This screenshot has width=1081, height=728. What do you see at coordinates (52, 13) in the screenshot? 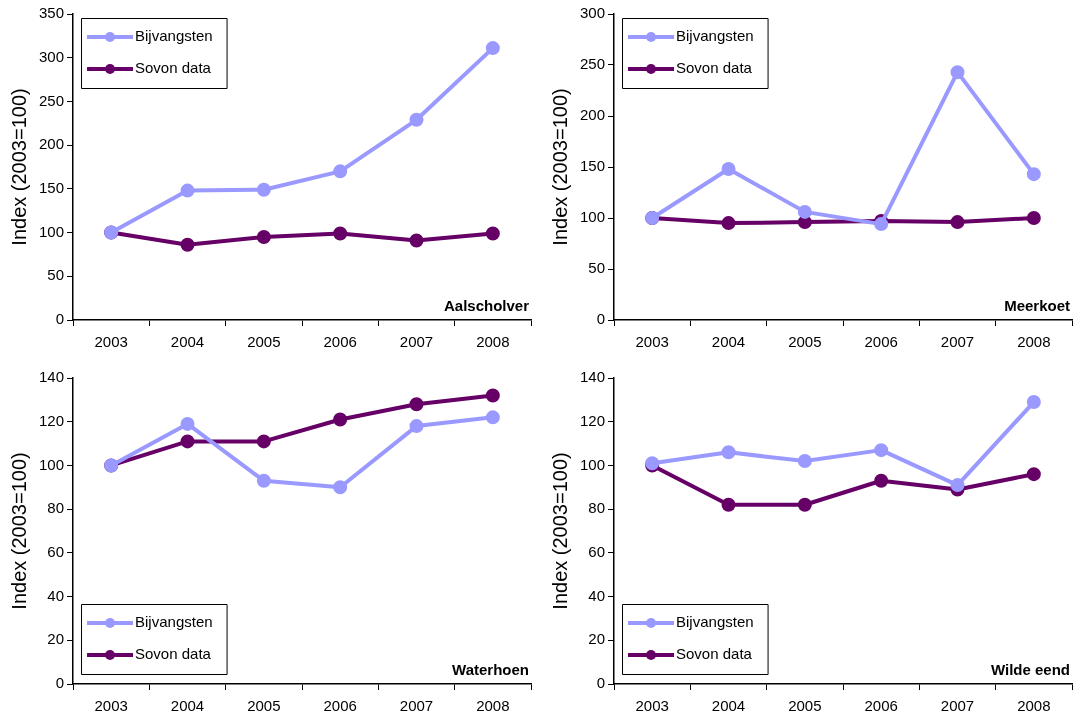
I see `y-tick-label: 350` at bounding box center [52, 13].